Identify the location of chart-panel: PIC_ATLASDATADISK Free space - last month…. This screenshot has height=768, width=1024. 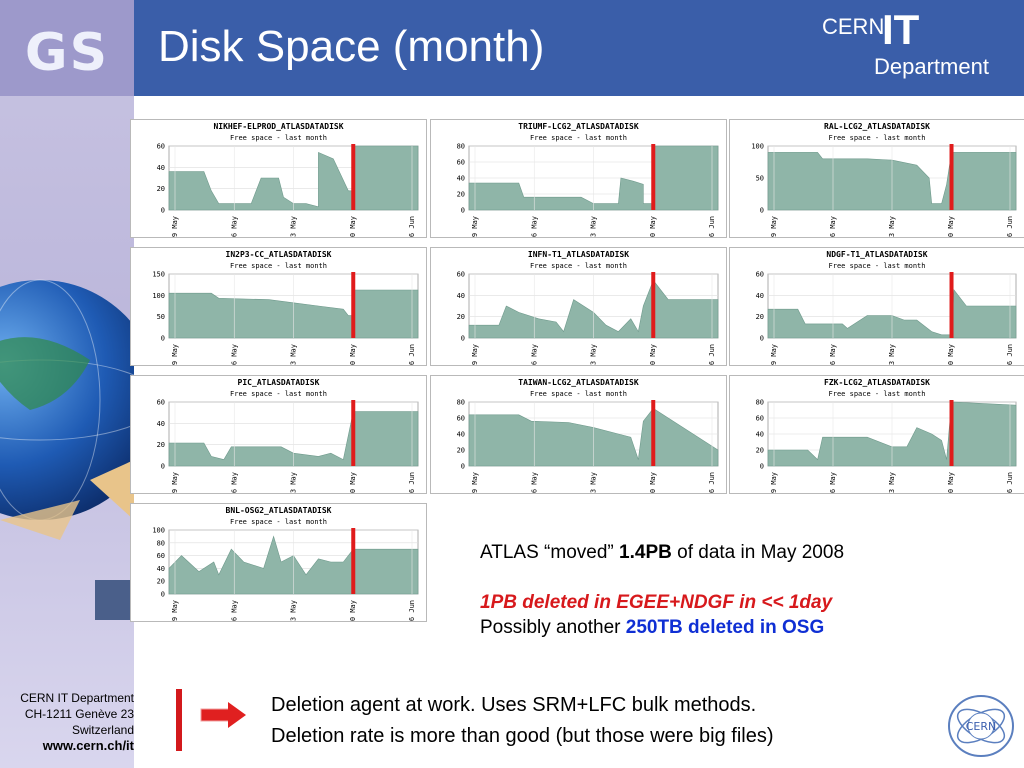
(278, 434).